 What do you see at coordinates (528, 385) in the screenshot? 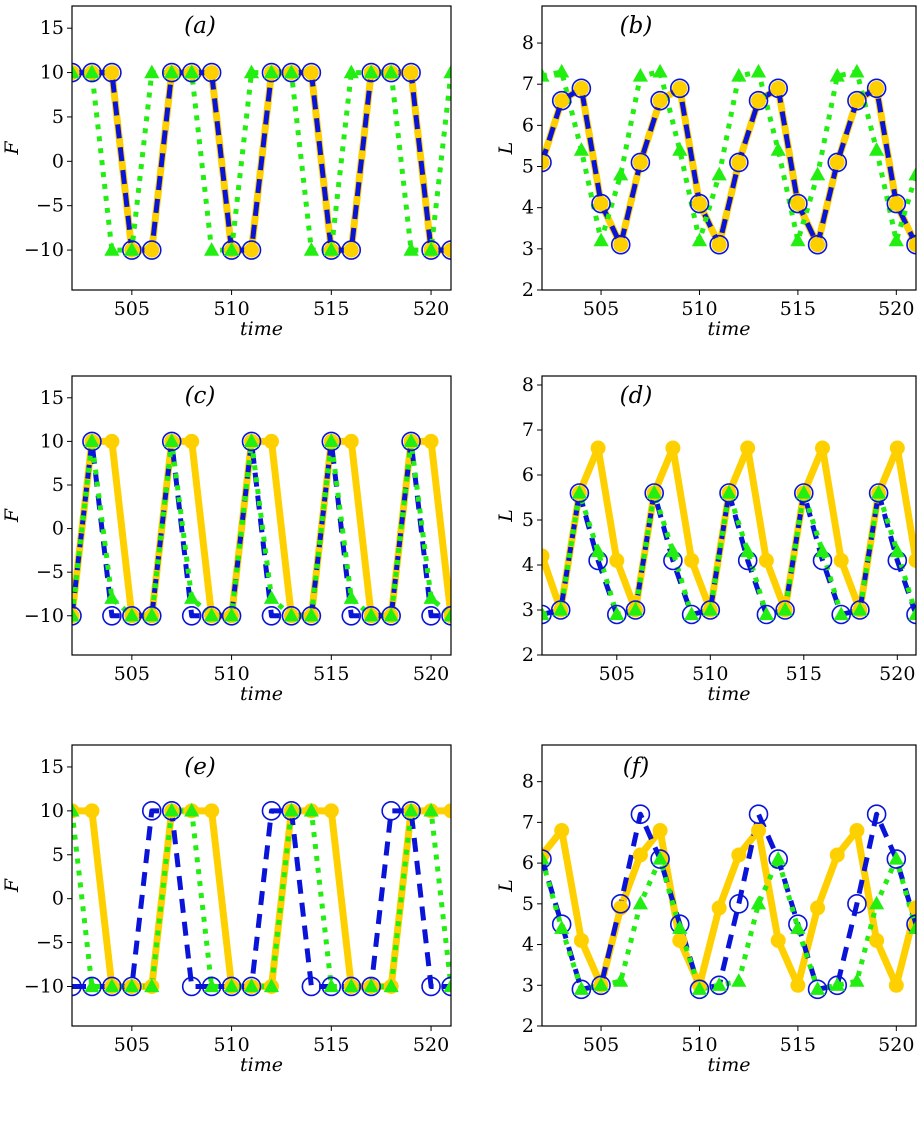
I see `y-tick-label: 8` at bounding box center [528, 385].